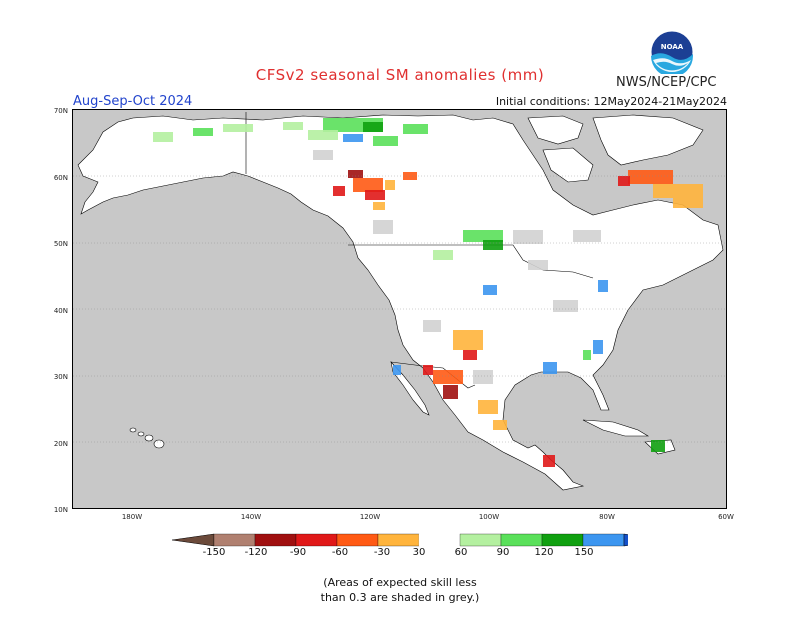 This screenshot has height=618, width=800. Describe the element at coordinates (132, 517) in the screenshot. I see `lon-label-180w: 180W` at that location.